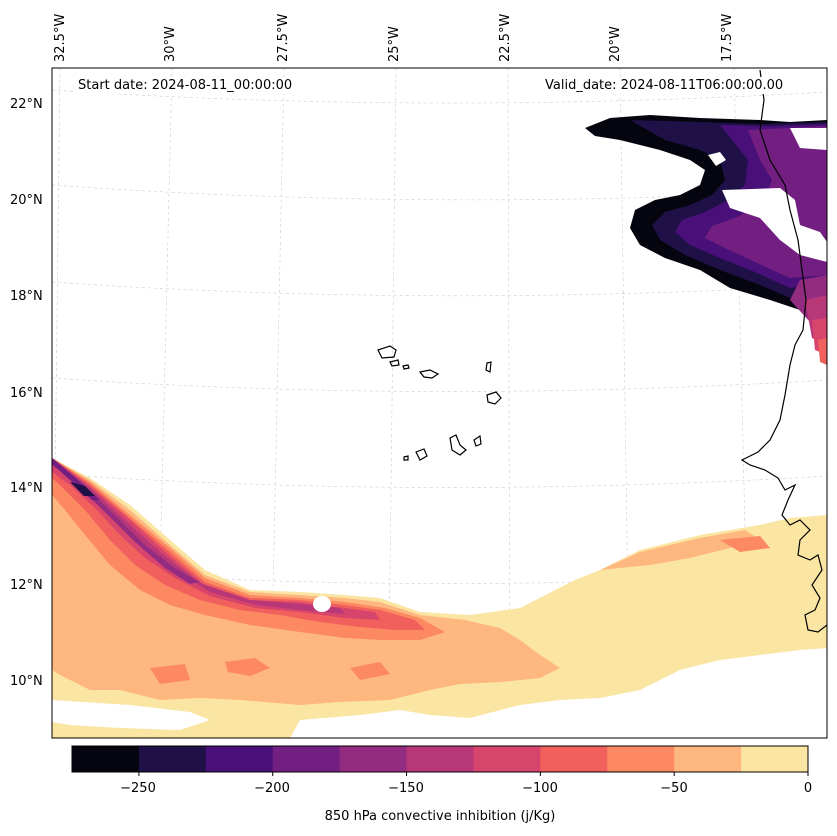 The image size is (837, 836). I want to click on cin-fill-south-coral, so click(238, 544).